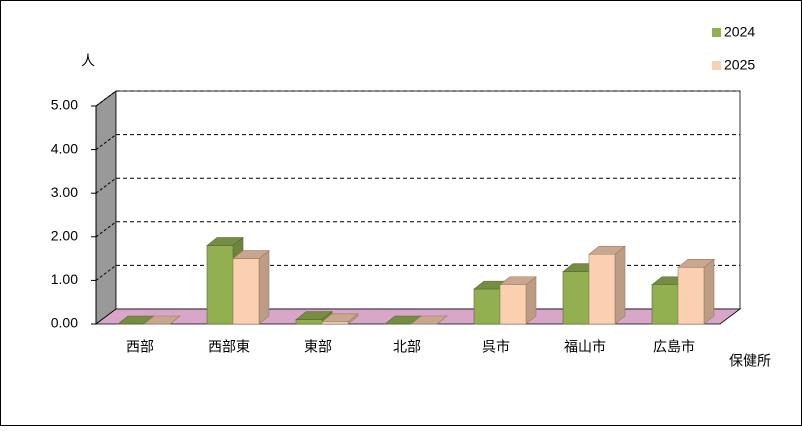  I want to click on y-tick-label: 4.00, so click(64, 148).